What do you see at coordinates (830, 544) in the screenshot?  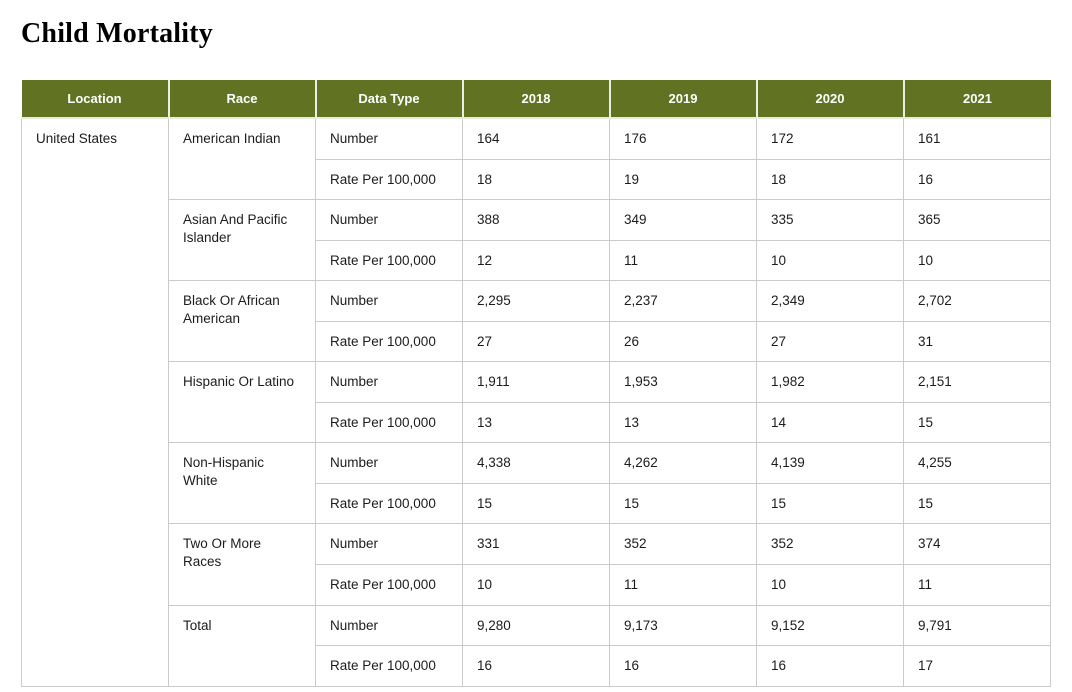 I see `value-cell-2020-two-or-more-races-number: 352` at bounding box center [830, 544].